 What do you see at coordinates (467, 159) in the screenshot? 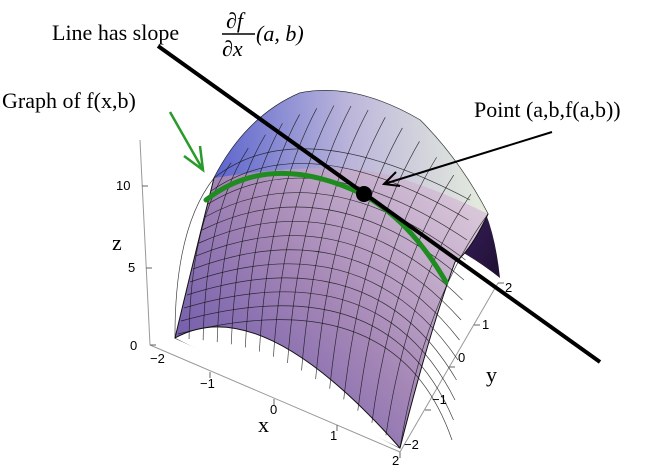
I see `point-arrow` at bounding box center [467, 159].